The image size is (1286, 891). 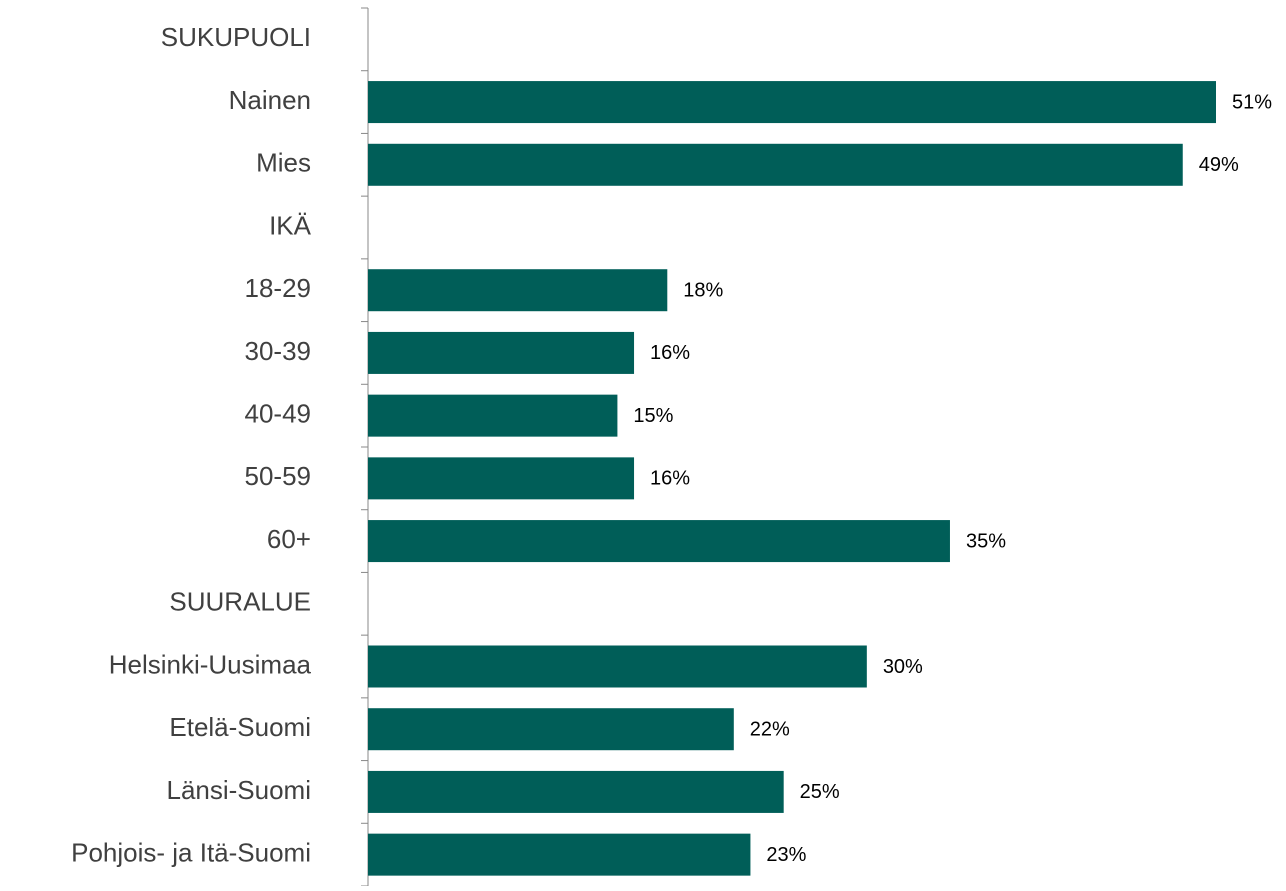 What do you see at coordinates (289, 539) in the screenshot?
I see `category-label: 60+` at bounding box center [289, 539].